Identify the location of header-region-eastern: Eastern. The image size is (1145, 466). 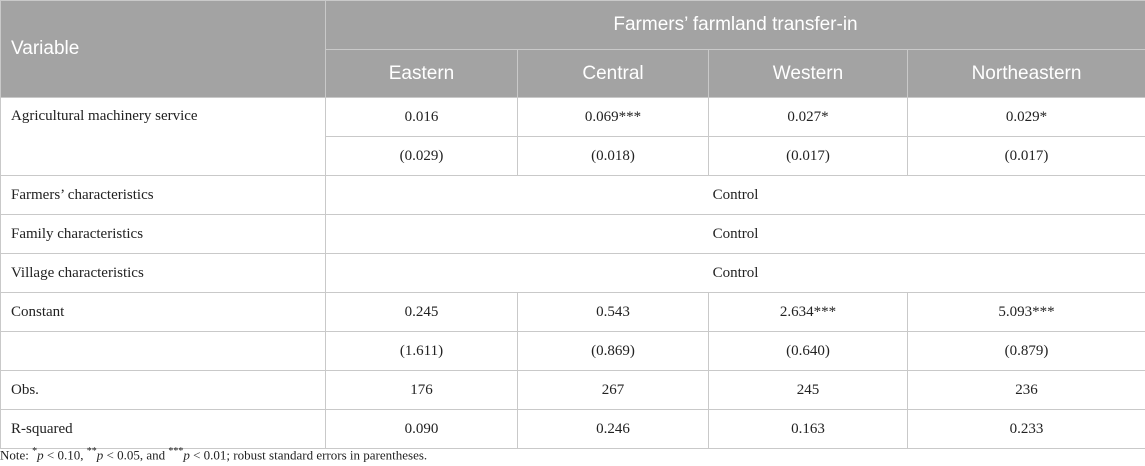
(421, 73).